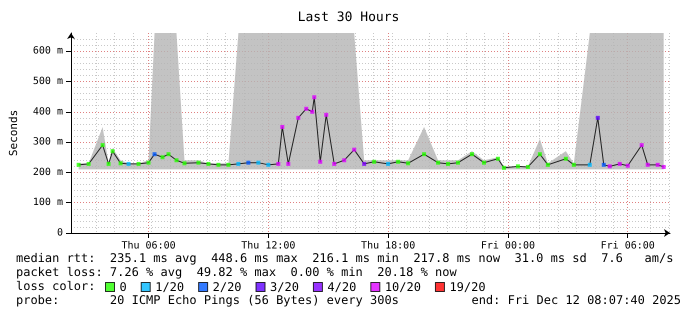 The width and height of the screenshot is (697, 315). I want to click on x-tick-label: Fri 00:00, so click(508, 246).